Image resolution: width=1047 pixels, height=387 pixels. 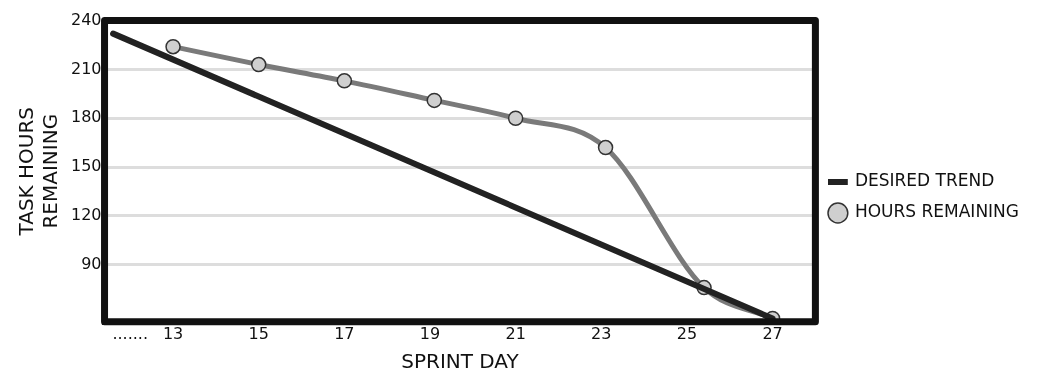 What do you see at coordinates (772, 333) in the screenshot?
I see `x-tick-label: 27` at bounding box center [772, 333].